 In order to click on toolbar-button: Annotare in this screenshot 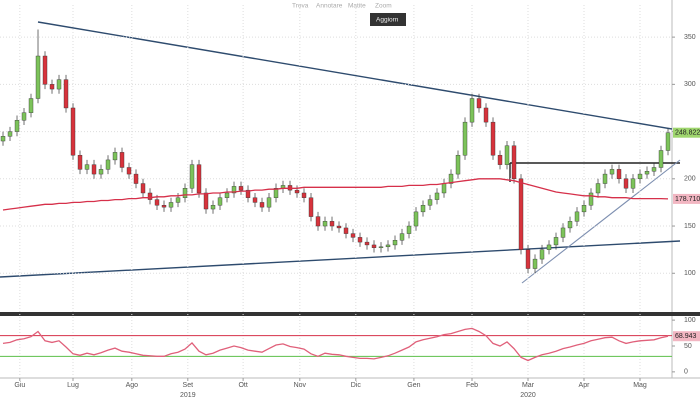, I will do `click(329, 6)`.